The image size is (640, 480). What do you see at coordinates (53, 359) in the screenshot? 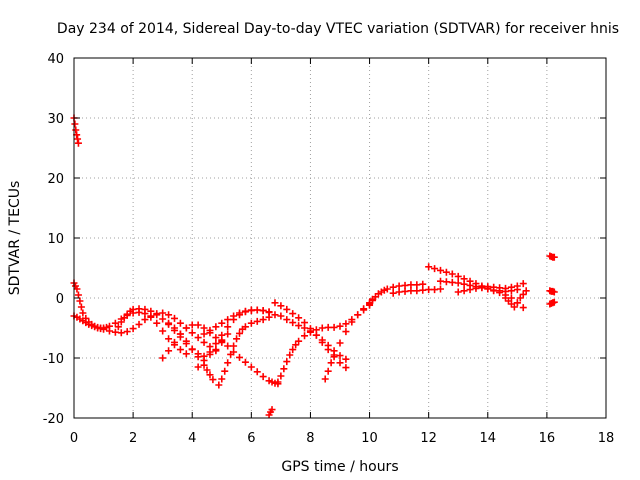
I see `y-tick-label: -10` at bounding box center [53, 359].